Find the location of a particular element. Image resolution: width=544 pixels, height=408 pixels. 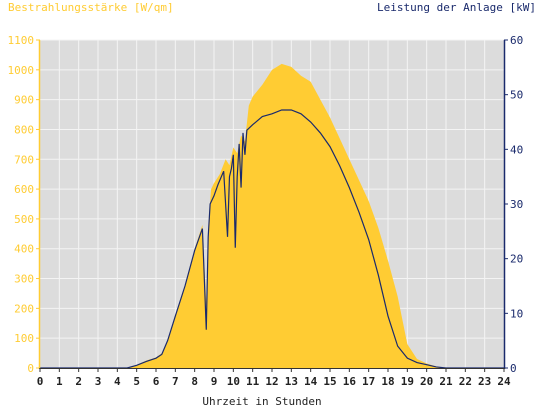

x-tick-label: 19 is located at coordinates (407, 381).